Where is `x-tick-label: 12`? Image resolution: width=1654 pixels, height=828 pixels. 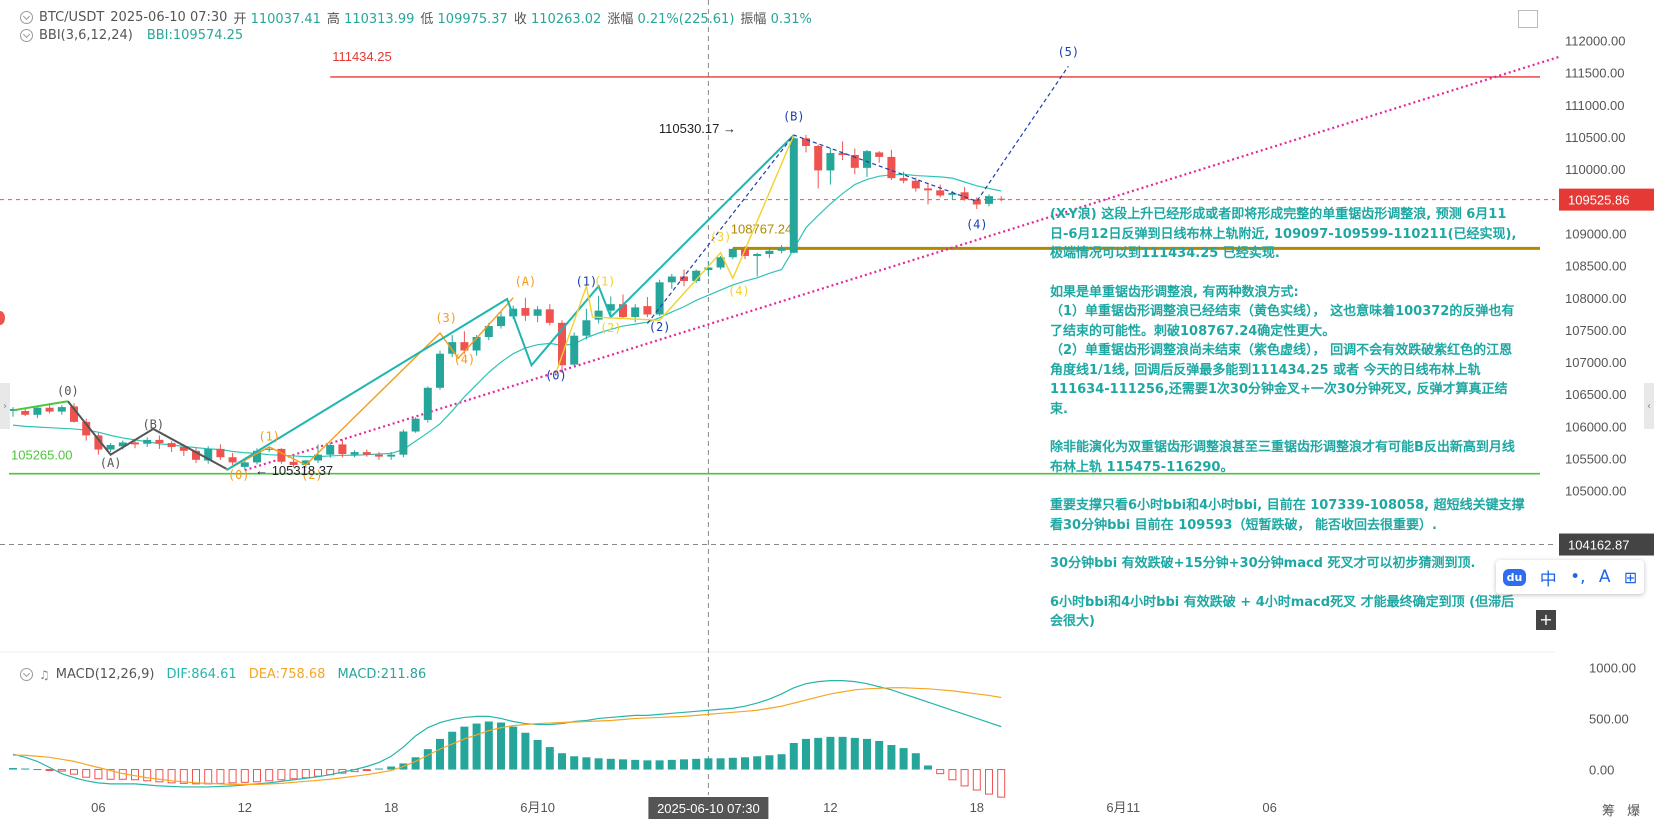
x-tick-label: 12 is located at coordinates (245, 807).